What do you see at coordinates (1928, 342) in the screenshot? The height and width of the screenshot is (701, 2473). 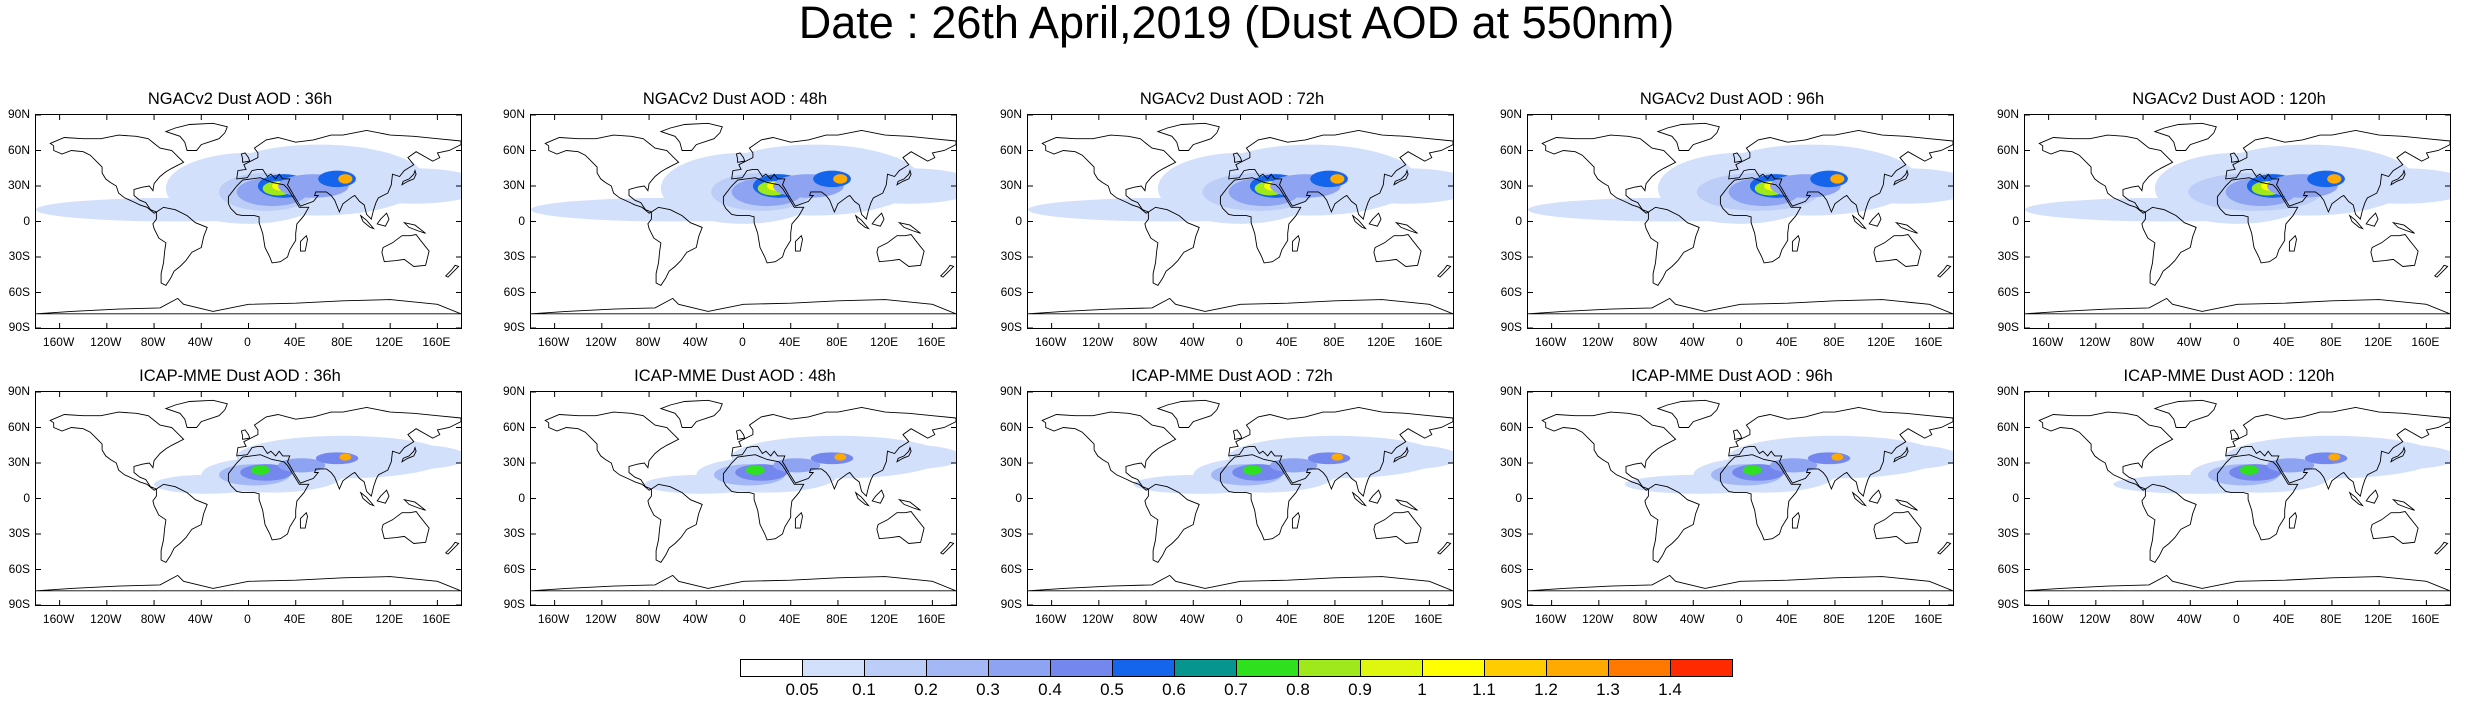 I see `lon-tick-label: 160E` at bounding box center [1928, 342].